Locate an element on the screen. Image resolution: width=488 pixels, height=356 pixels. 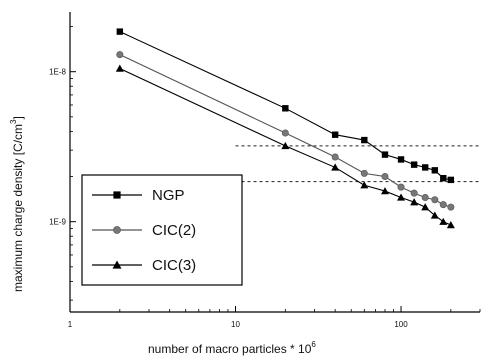
legend-item: NGP is located at coordinates (138, 195).